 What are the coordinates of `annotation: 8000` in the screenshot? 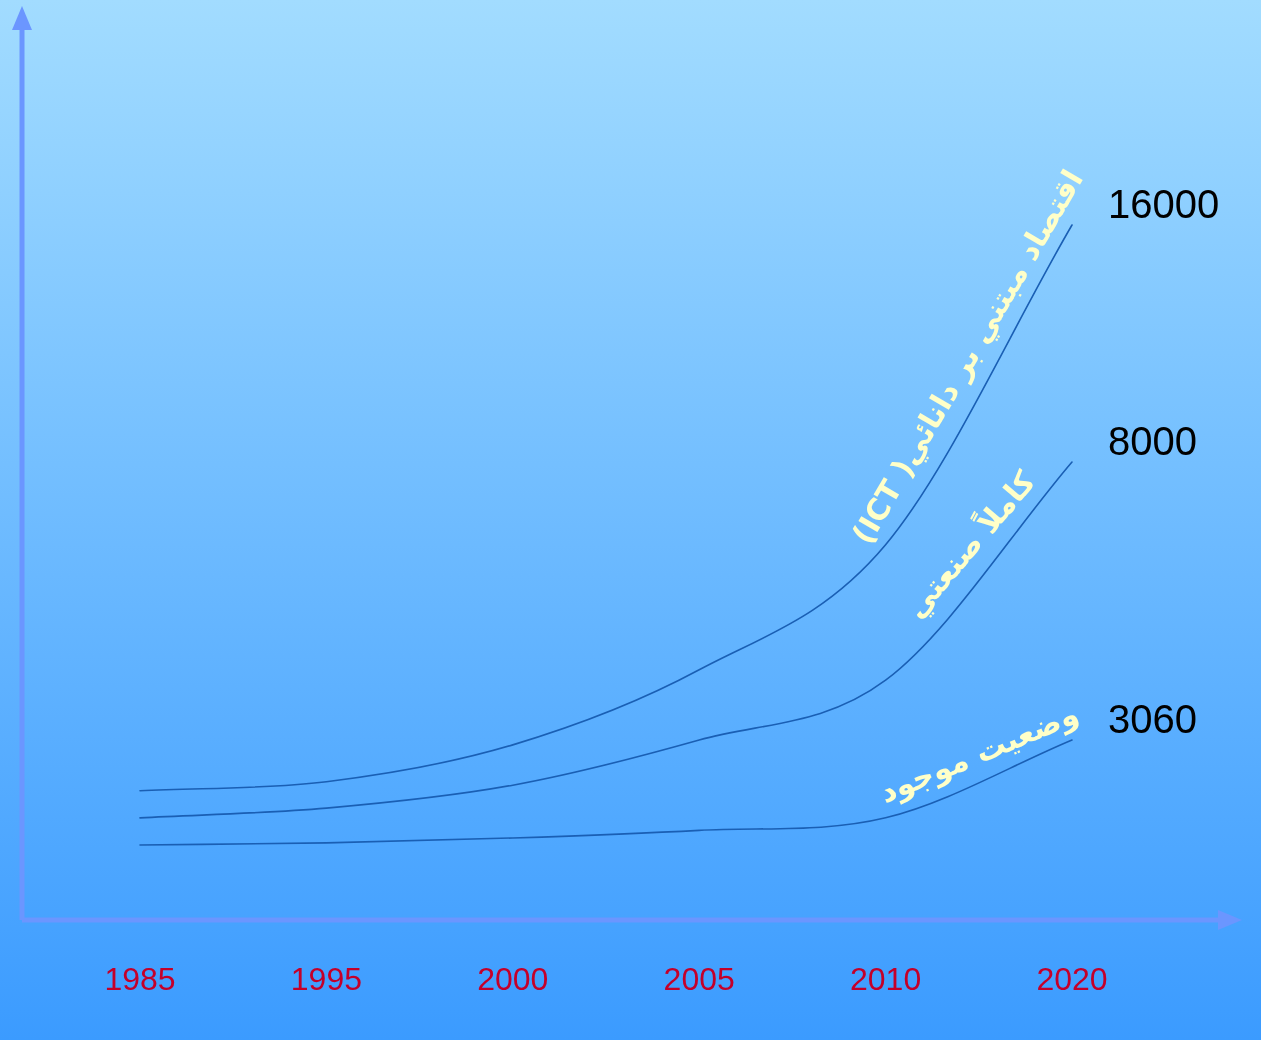 It's located at (1152, 440).